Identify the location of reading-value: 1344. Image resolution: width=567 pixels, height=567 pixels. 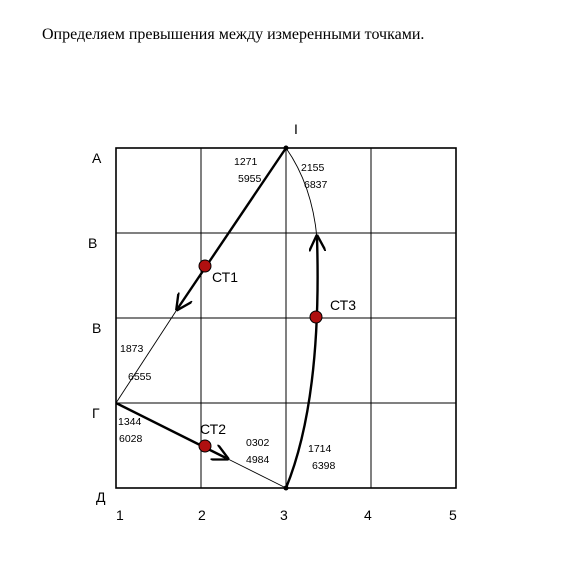
(130, 422).